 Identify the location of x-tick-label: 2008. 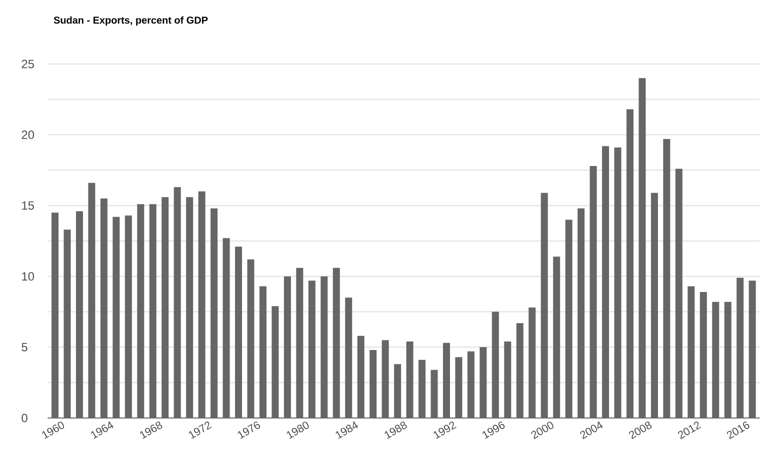
(640, 431).